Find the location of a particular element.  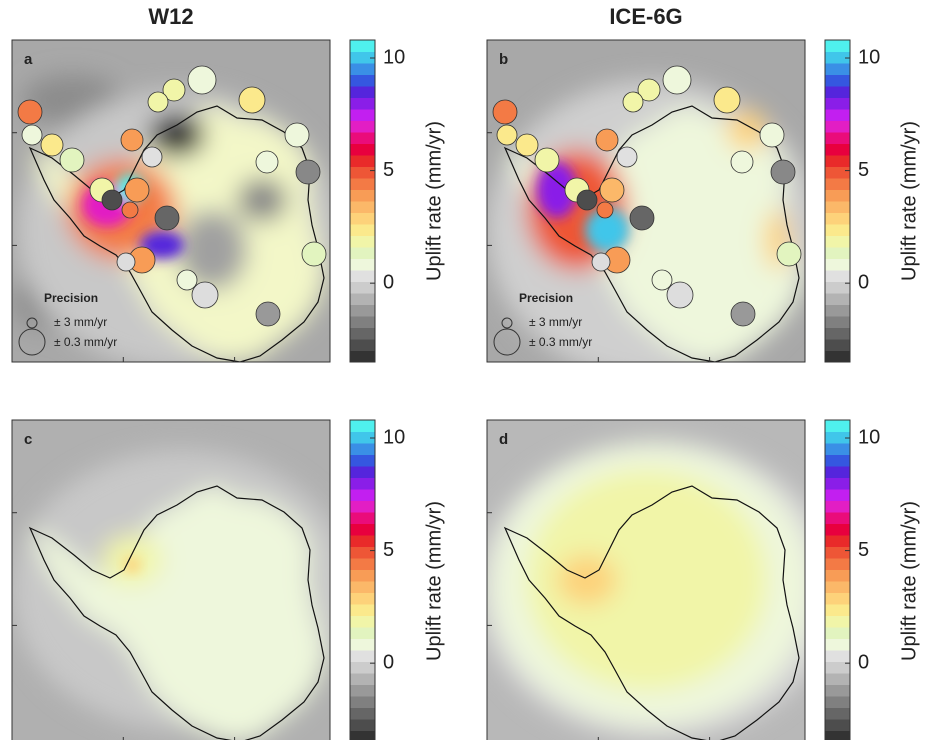

map-c is located at coordinates (171, 580).